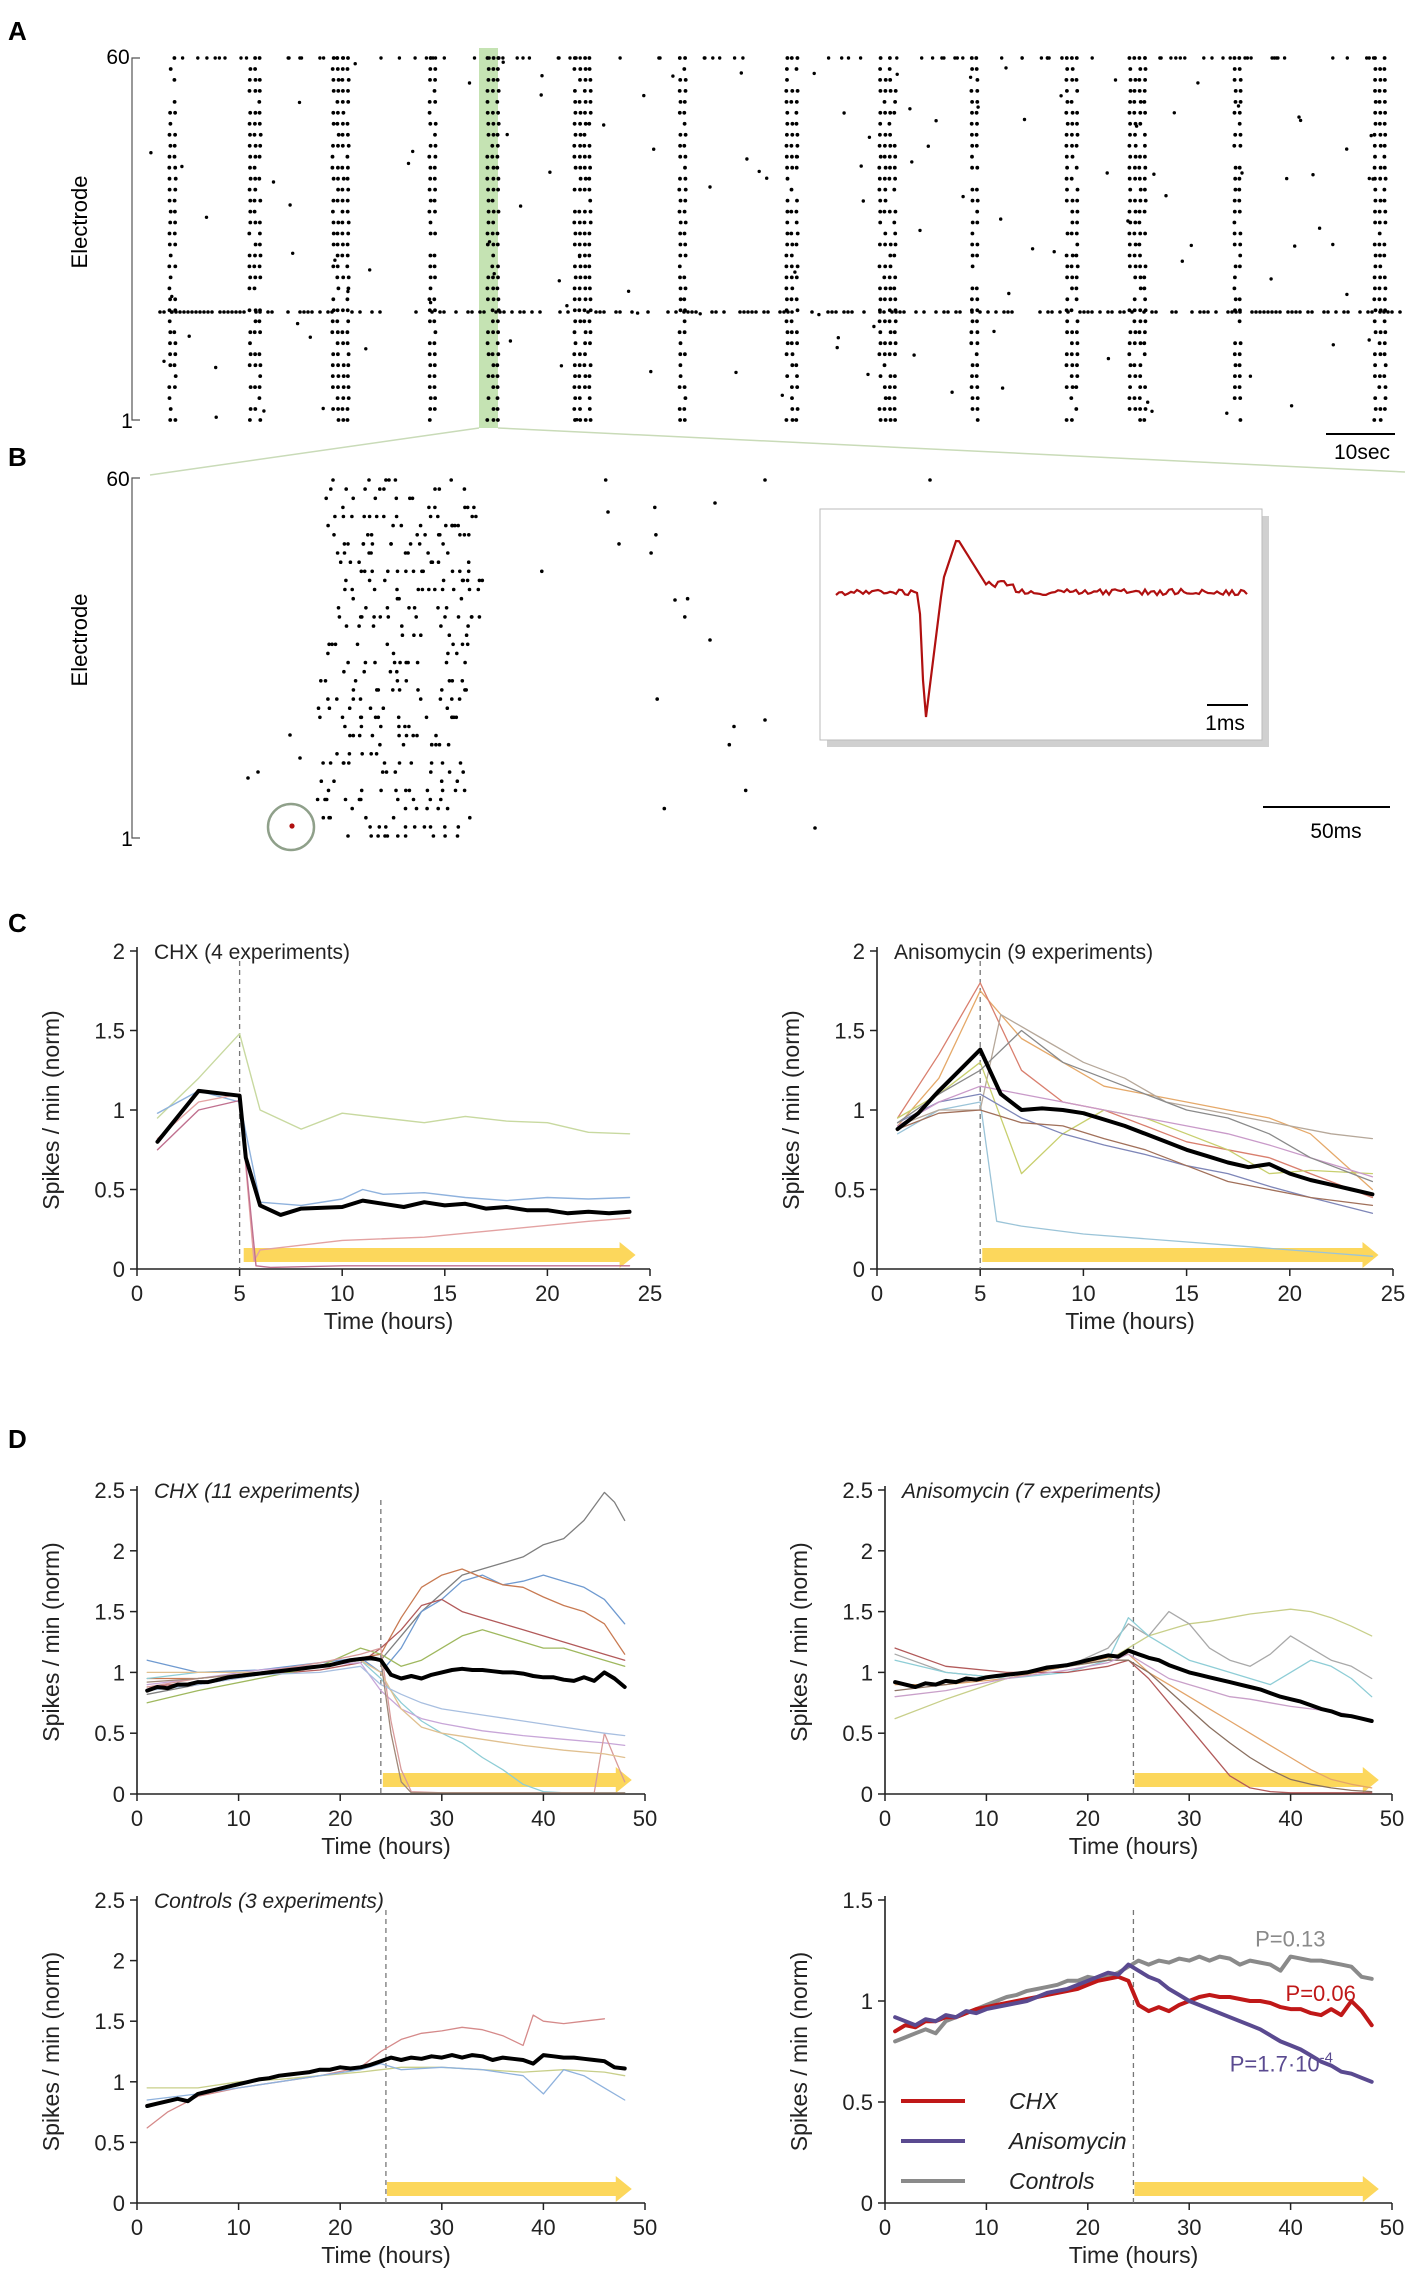 The height and width of the screenshot is (2292, 1421). I want to click on series-line-mean, so click(1133, 1685).